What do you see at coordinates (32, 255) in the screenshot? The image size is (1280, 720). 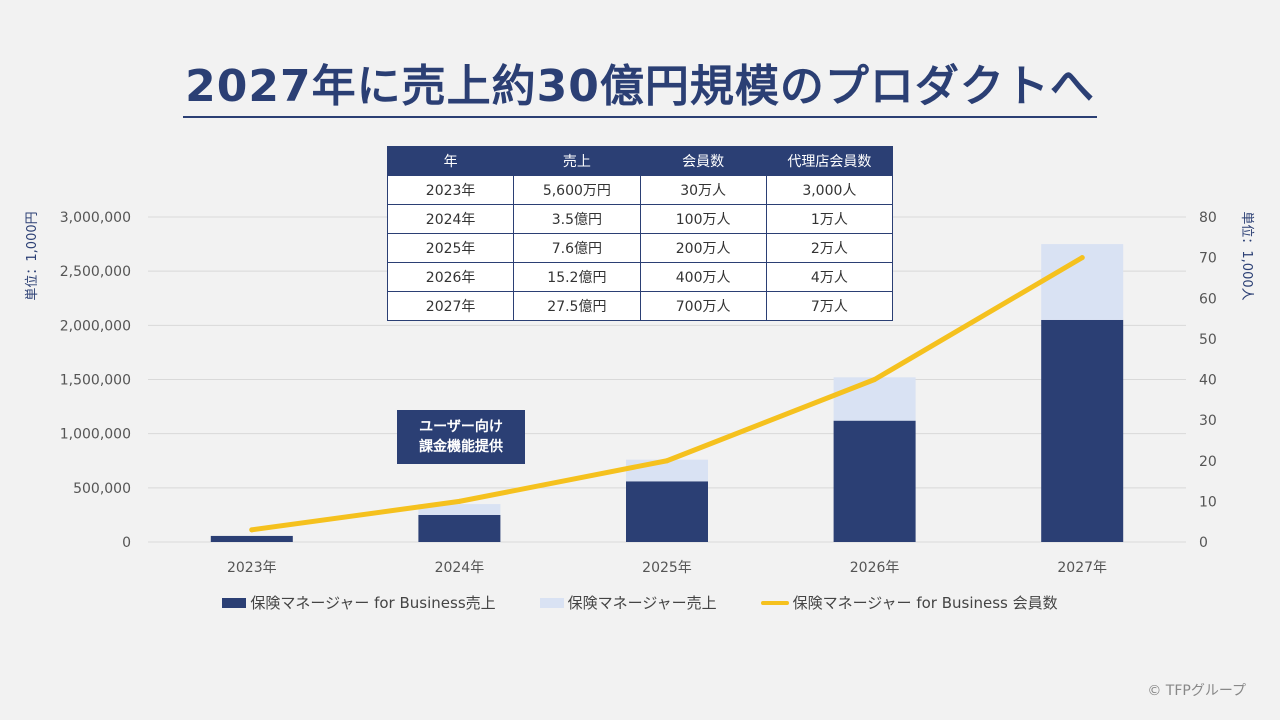 I see `left-axis-unit-label: 単位：1,000円` at bounding box center [32, 255].